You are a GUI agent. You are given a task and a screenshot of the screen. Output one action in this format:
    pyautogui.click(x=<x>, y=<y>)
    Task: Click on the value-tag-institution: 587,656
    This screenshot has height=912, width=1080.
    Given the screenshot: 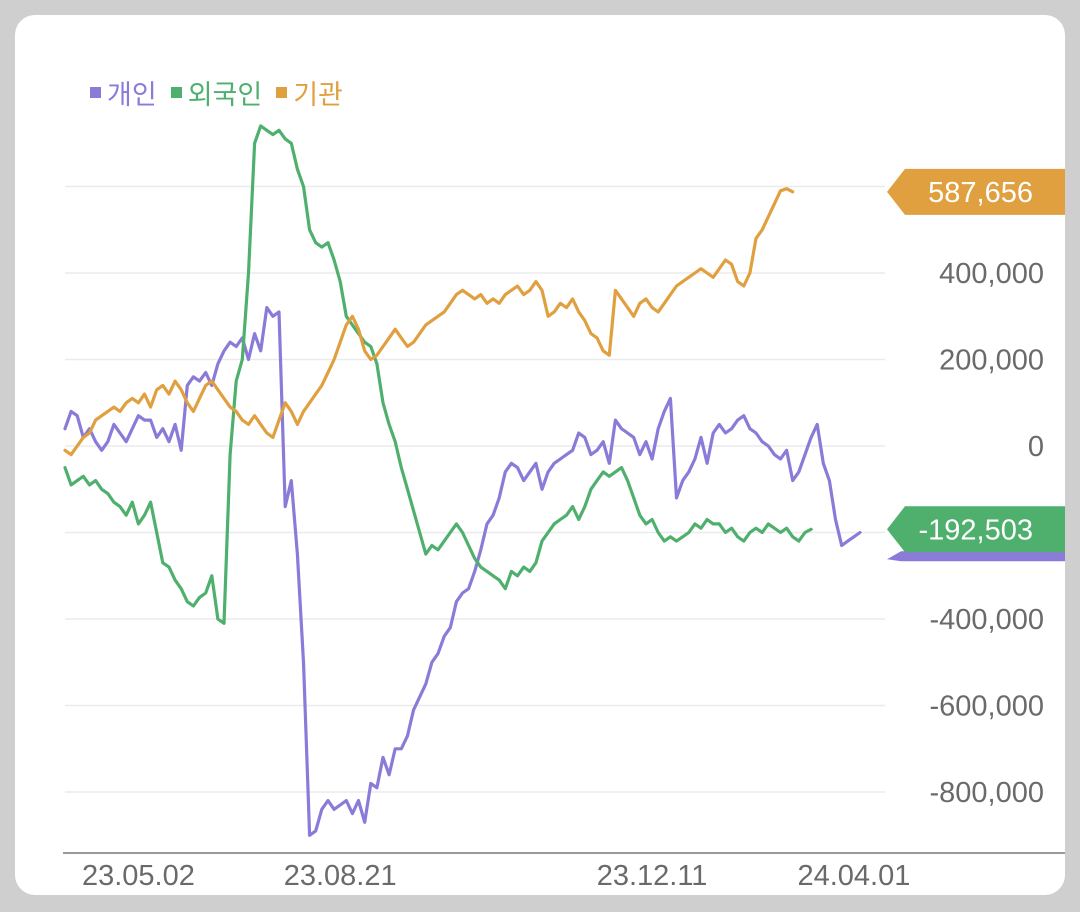 What is the action you would take?
    pyautogui.click(x=976, y=191)
    